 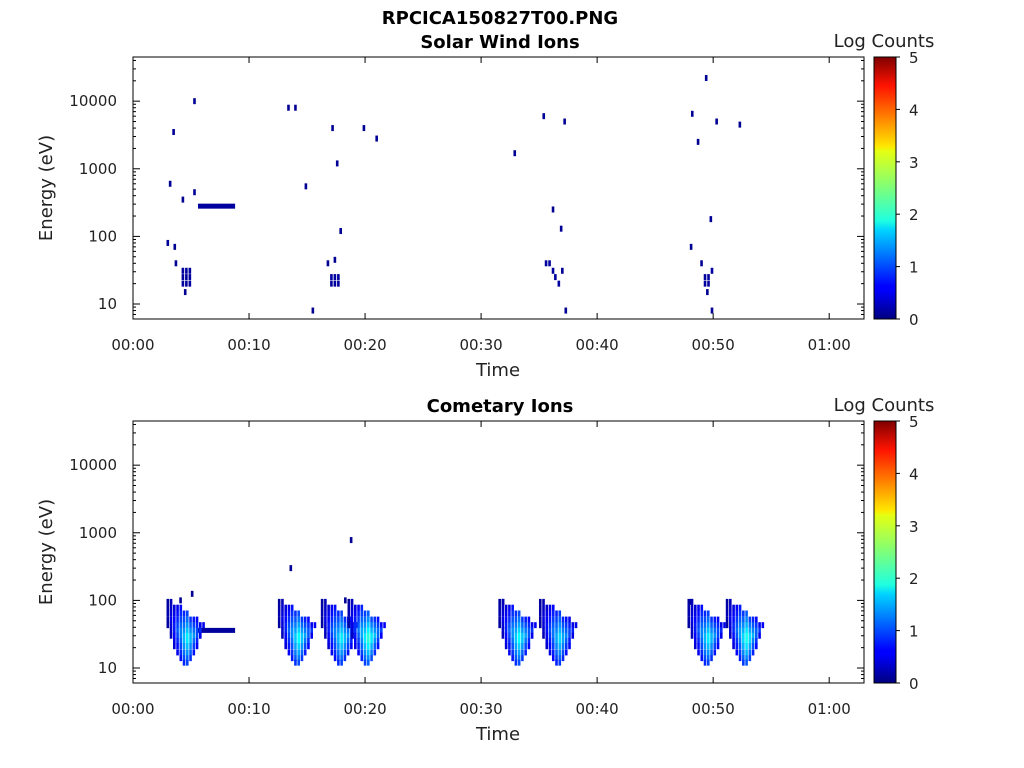 I want to click on x-tick-label: 00:30, so click(x=480, y=709).